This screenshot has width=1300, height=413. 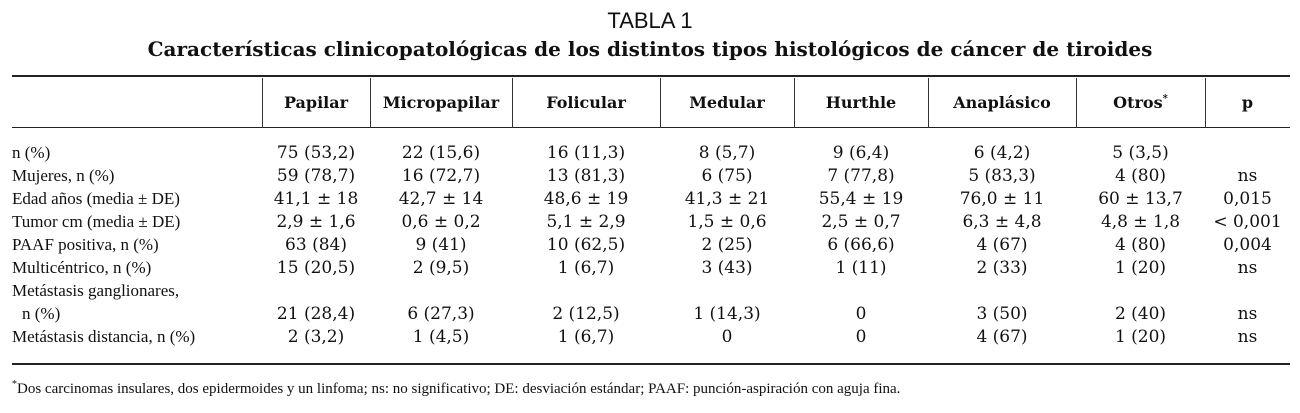 What do you see at coordinates (651, 127) in the screenshot?
I see `header-rule` at bounding box center [651, 127].